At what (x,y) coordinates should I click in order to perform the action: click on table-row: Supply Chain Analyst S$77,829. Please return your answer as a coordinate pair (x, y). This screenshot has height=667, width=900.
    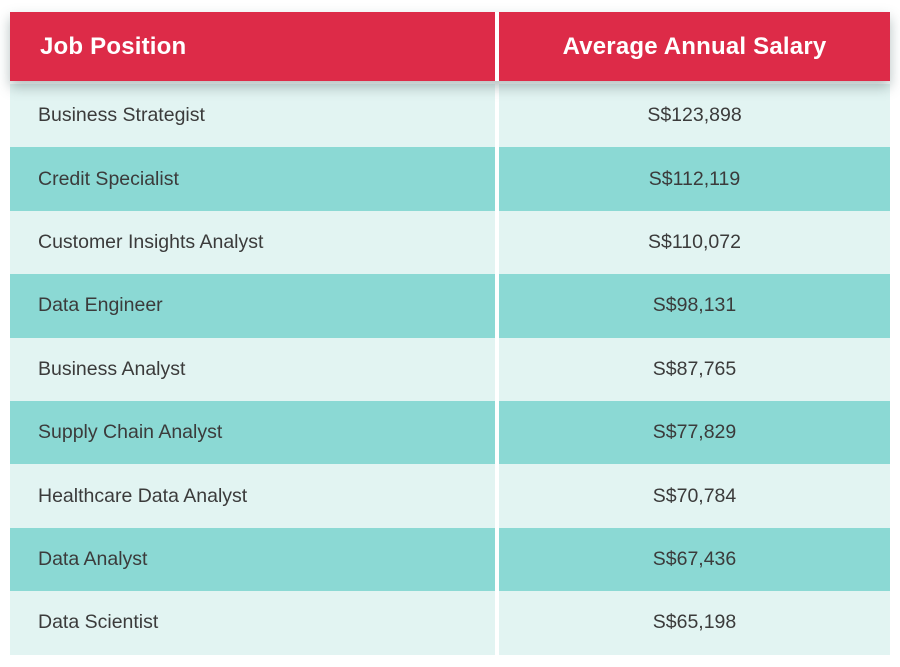
    Looking at the image, I should click on (450, 432).